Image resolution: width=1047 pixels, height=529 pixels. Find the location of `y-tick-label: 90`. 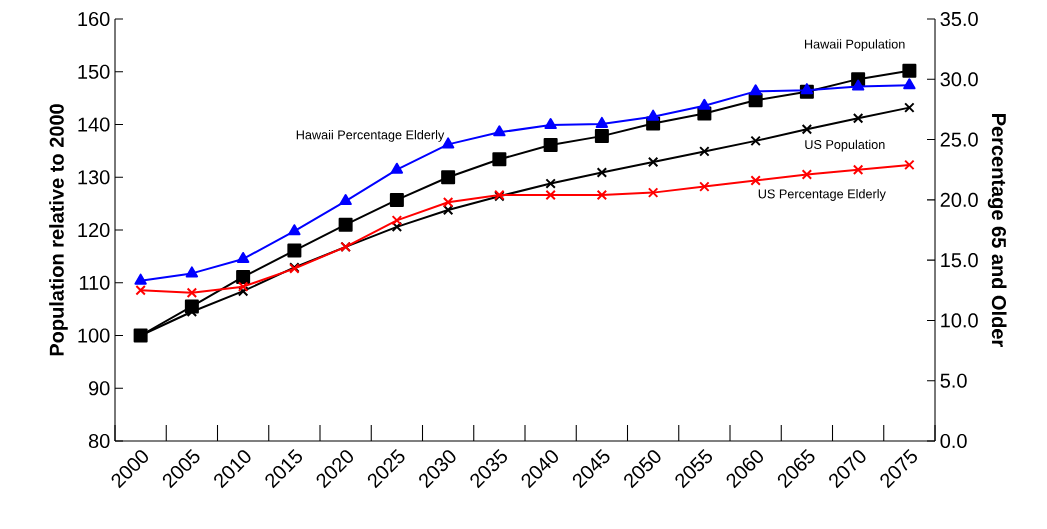

y-tick-label: 90 is located at coordinates (99, 388).